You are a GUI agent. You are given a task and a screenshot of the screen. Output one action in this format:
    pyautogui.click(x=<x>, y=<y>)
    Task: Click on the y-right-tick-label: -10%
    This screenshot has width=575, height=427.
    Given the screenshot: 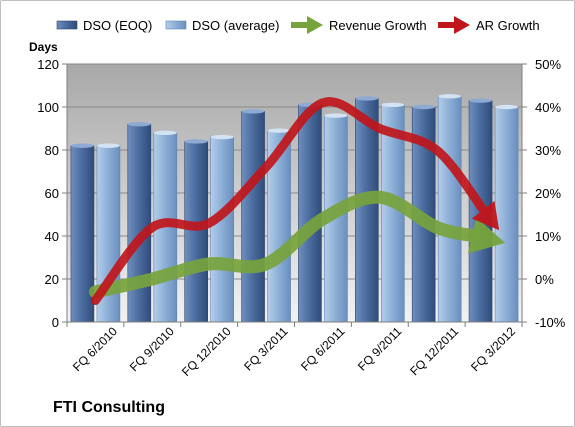 What is the action you would take?
    pyautogui.click(x=550, y=322)
    